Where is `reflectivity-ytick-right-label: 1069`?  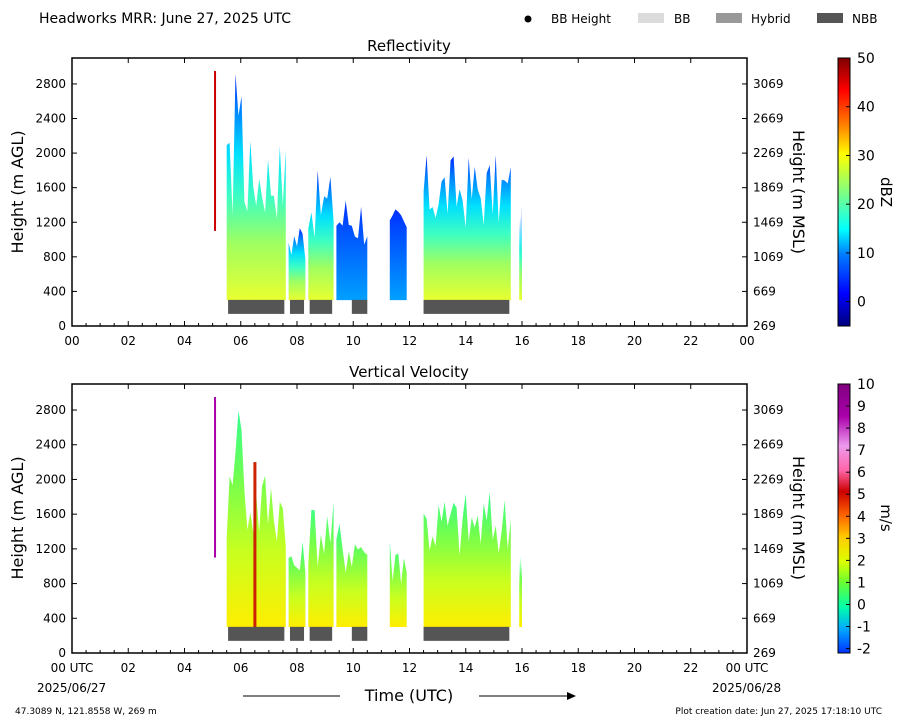 reflectivity-ytick-right-label: 1069 is located at coordinates (768, 257).